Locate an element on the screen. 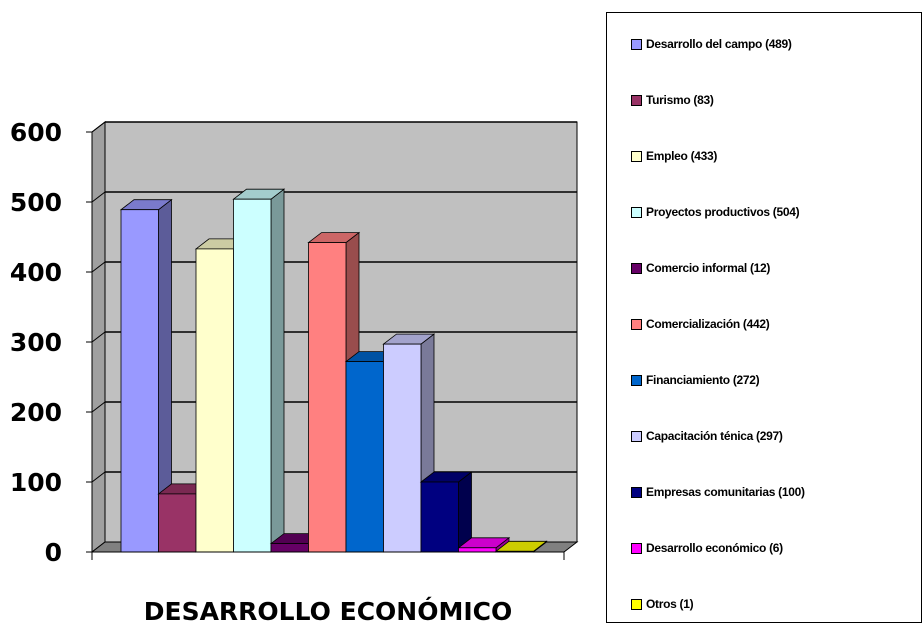 The image size is (924, 624). y-tick-label: 300 is located at coordinates (36, 342).